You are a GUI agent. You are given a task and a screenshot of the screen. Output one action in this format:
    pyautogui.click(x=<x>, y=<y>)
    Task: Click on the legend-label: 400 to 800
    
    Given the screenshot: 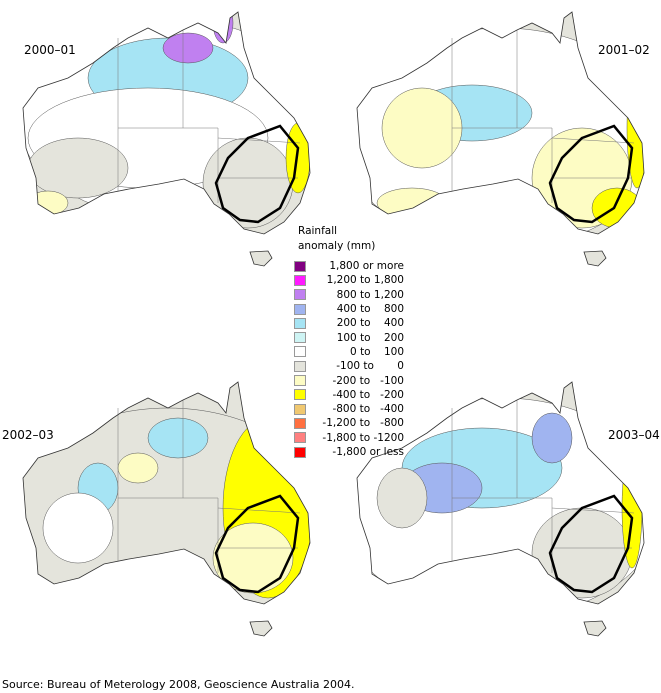 What is the action you would take?
    pyautogui.click(x=370, y=309)
    